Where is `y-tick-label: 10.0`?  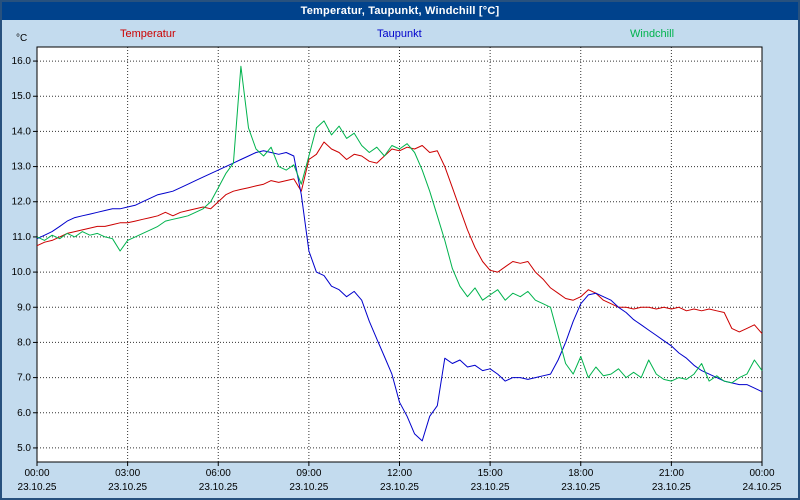 y-tick-label: 10.0 is located at coordinates (22, 272).